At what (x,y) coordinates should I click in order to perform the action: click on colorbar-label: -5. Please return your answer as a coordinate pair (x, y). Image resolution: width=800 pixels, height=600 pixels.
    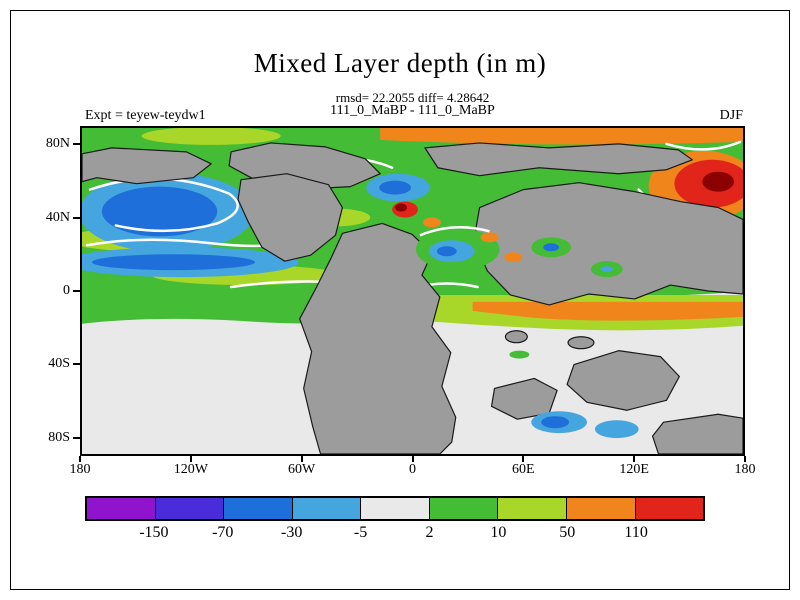
    Looking at the image, I should click on (360, 532).